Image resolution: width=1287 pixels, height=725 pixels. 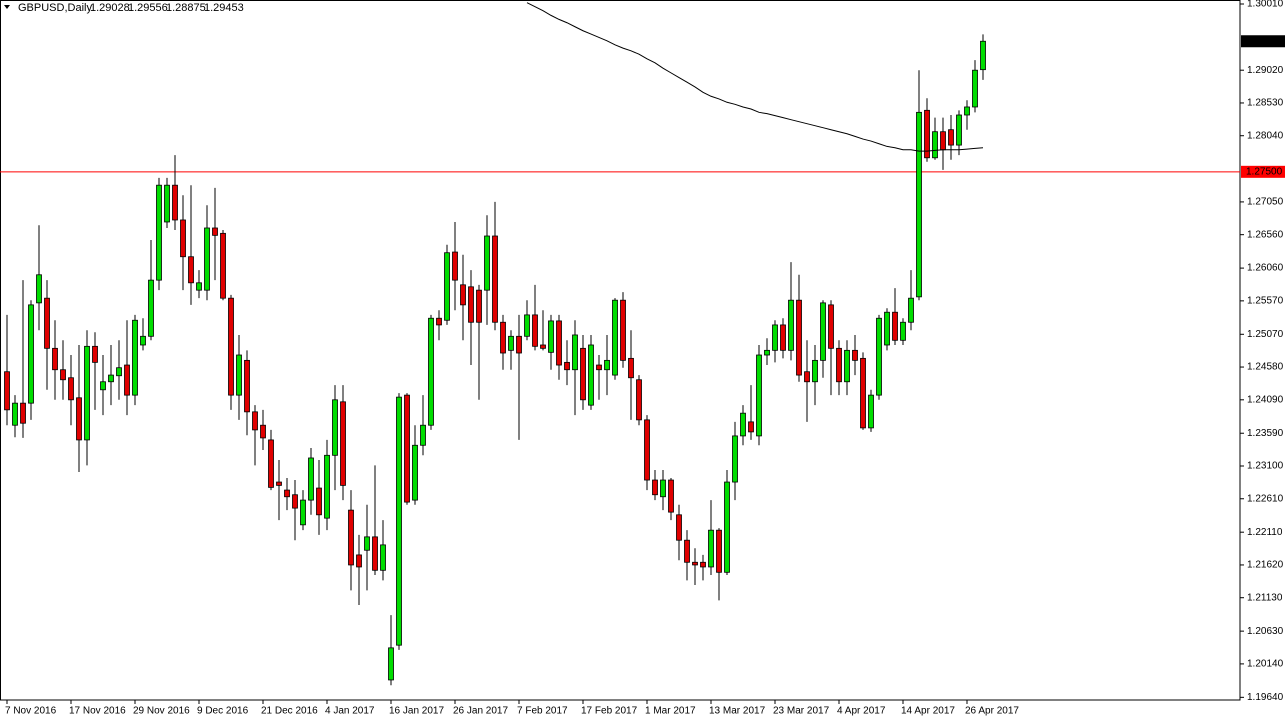 I want to click on x-tick-label: 13 Mar 2017, so click(x=737, y=711).